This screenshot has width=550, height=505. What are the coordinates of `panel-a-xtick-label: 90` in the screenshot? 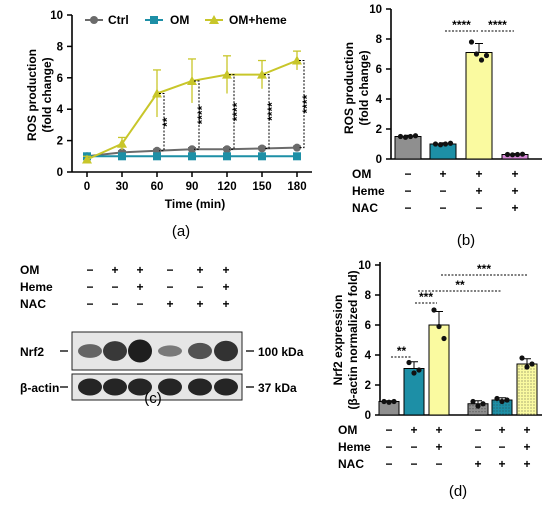 It's located at (192, 187).